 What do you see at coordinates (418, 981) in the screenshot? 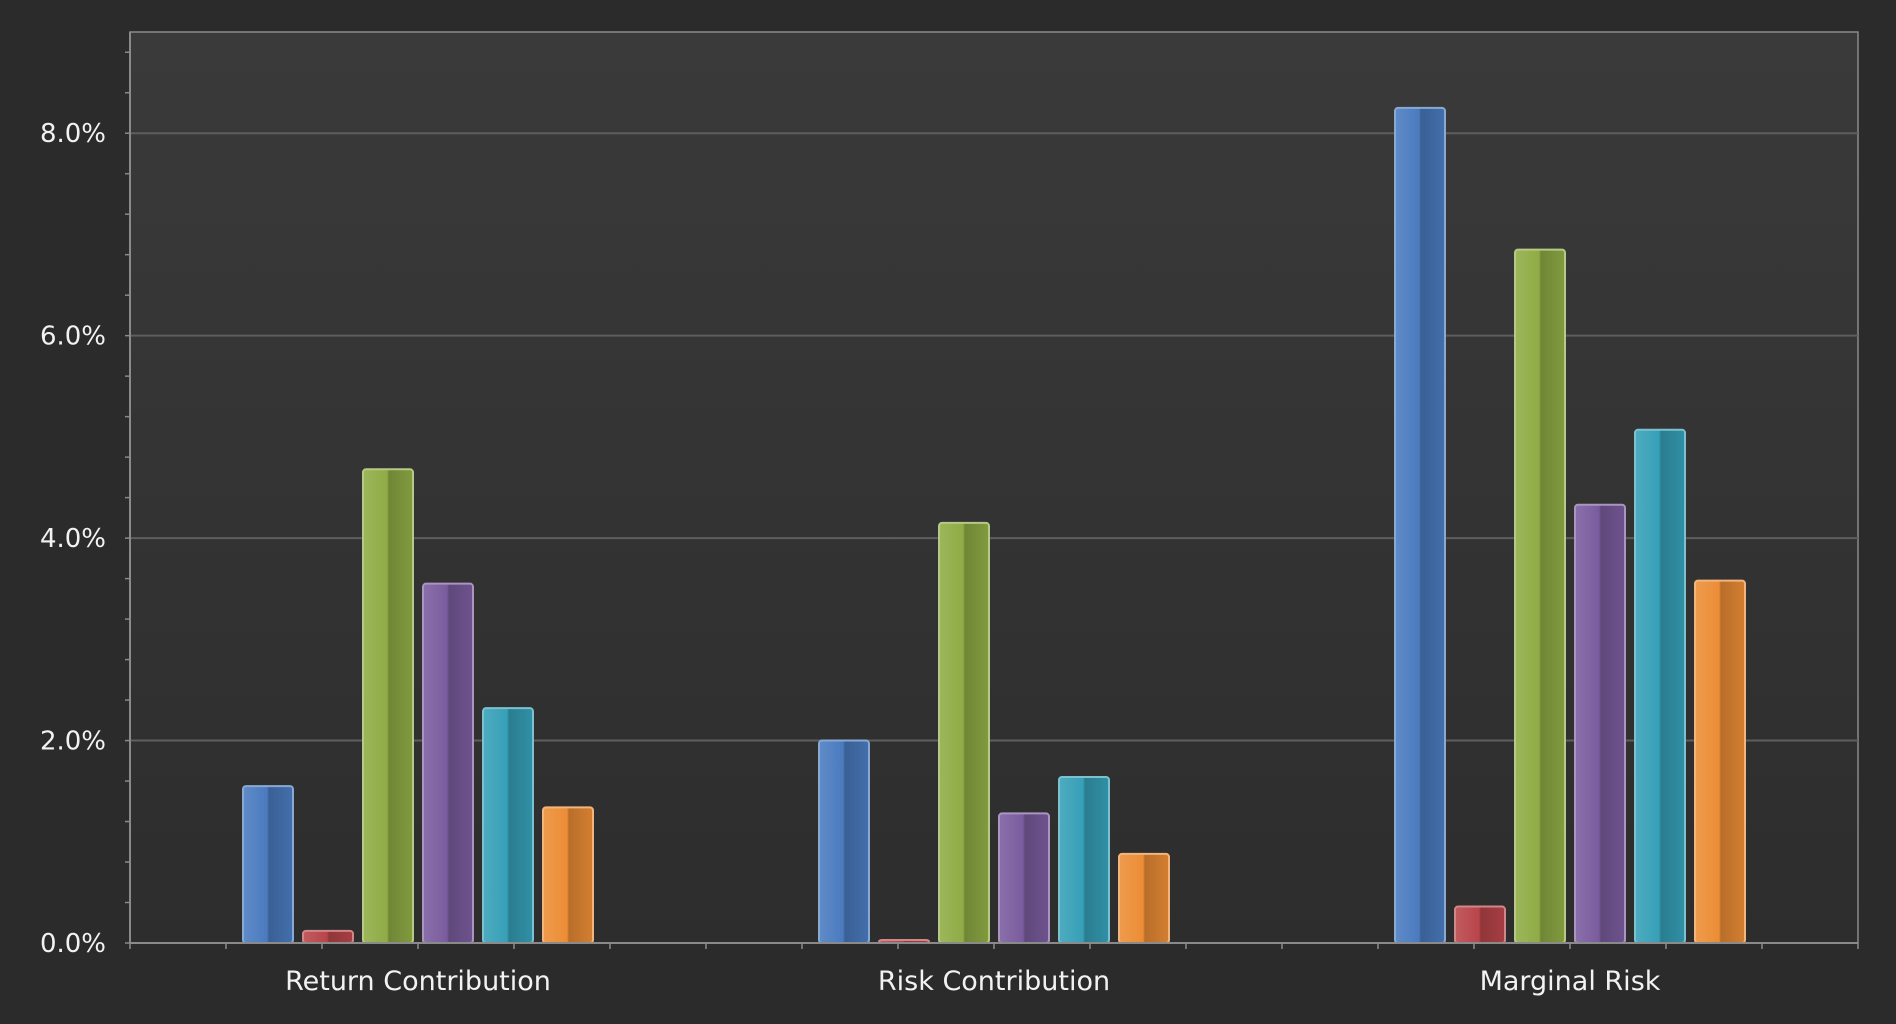
I see `x-tick-label: Return Contribution` at bounding box center [418, 981].